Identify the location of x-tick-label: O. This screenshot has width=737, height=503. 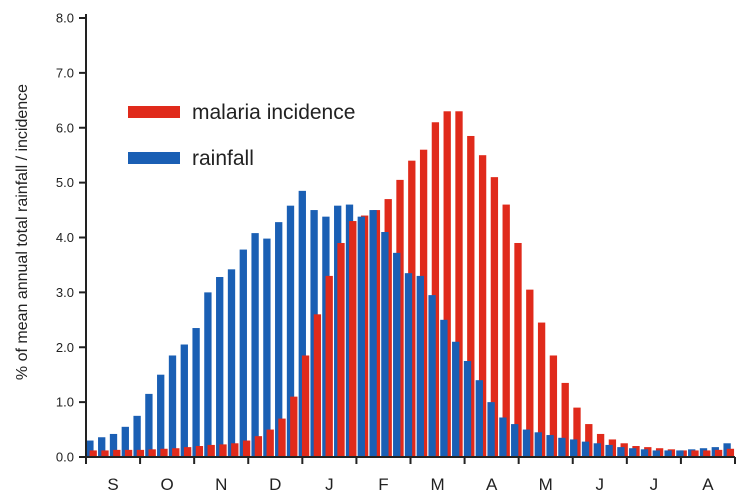
(167, 484).